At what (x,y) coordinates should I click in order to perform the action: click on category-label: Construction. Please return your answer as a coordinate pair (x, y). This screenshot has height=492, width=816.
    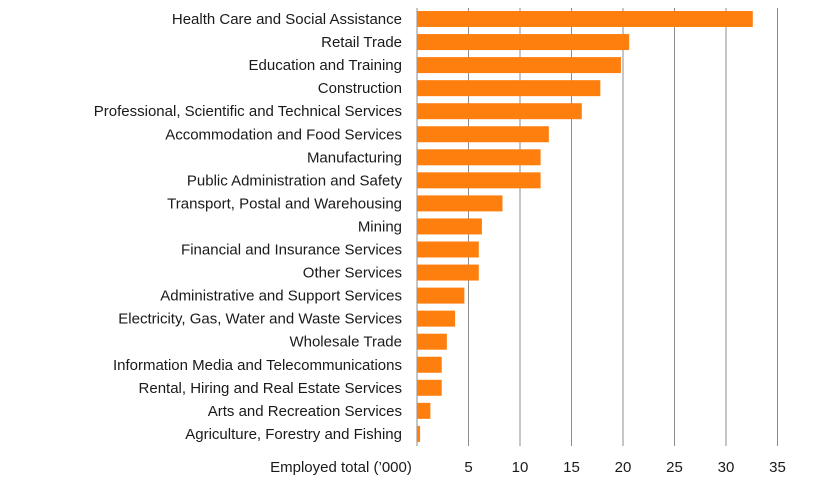
    Looking at the image, I should click on (360, 88).